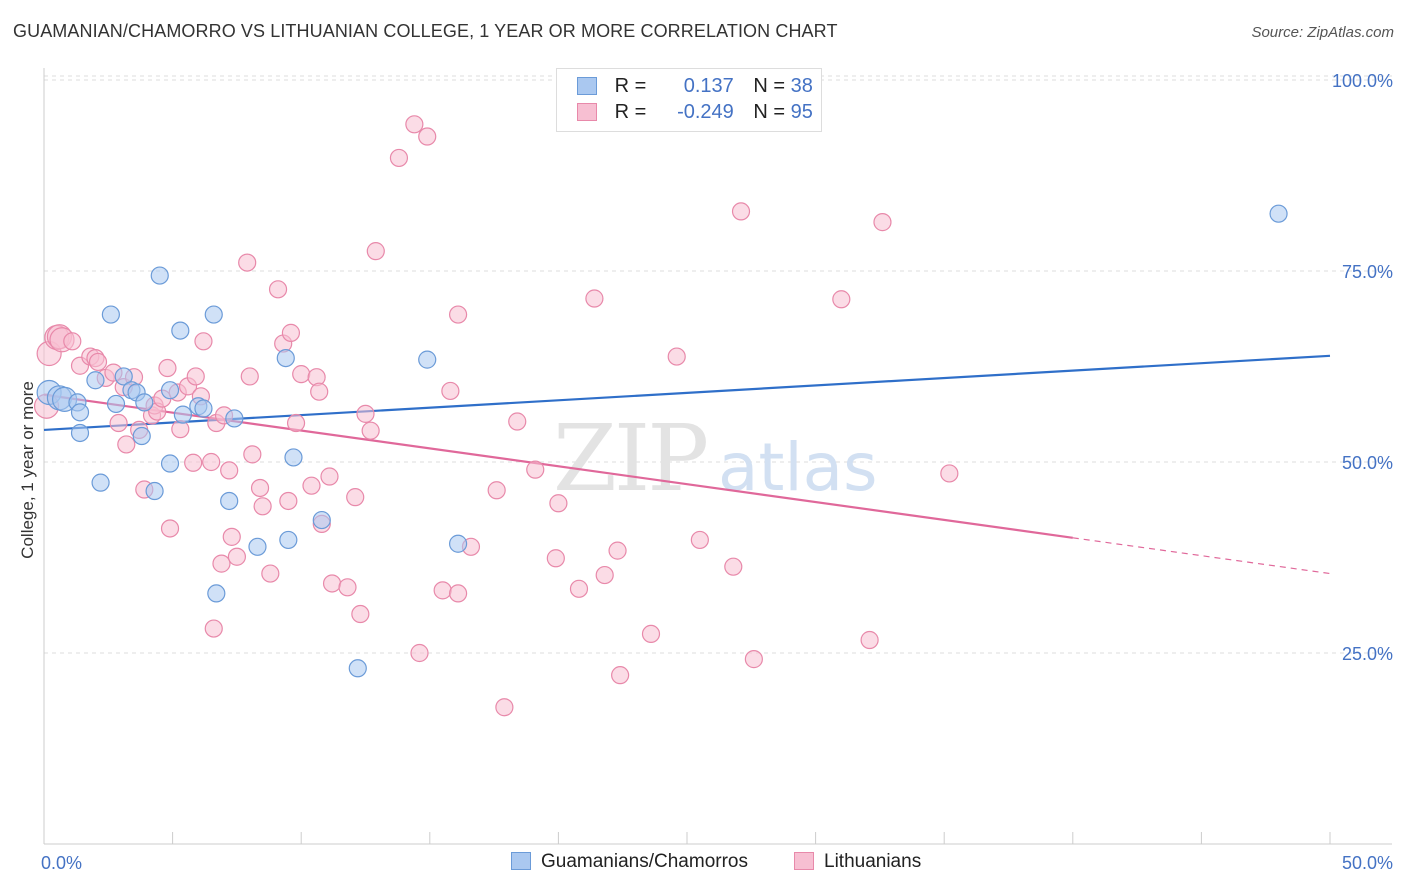 Image resolution: width=1406 pixels, height=892 pixels. What do you see at coordinates (801, 112) in the screenshot?
I see `legend-n-value: 95` at bounding box center [801, 112].